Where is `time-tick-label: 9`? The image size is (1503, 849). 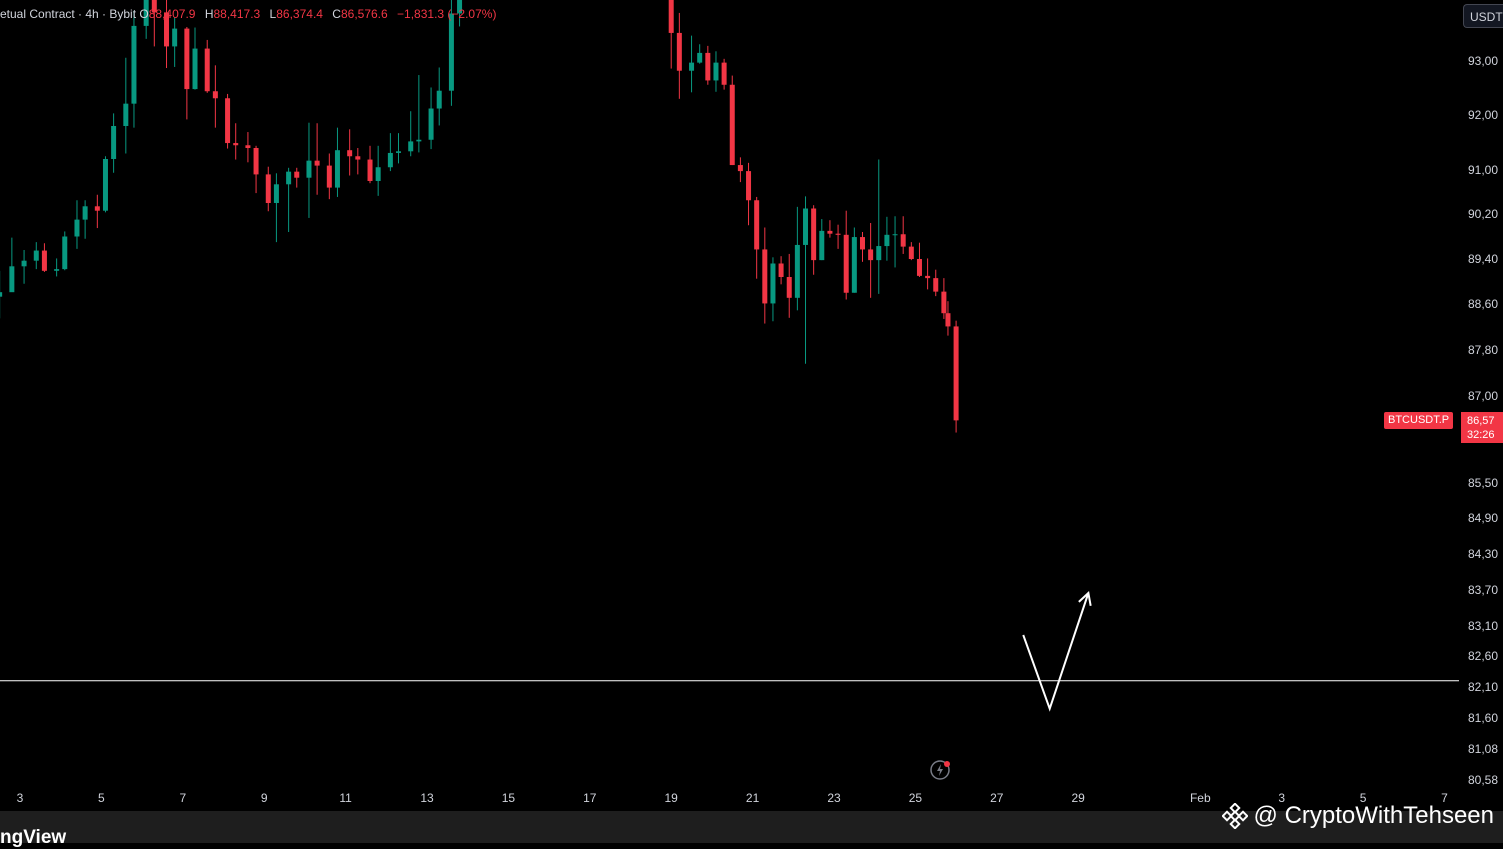 time-tick-label: 9 is located at coordinates (264, 798).